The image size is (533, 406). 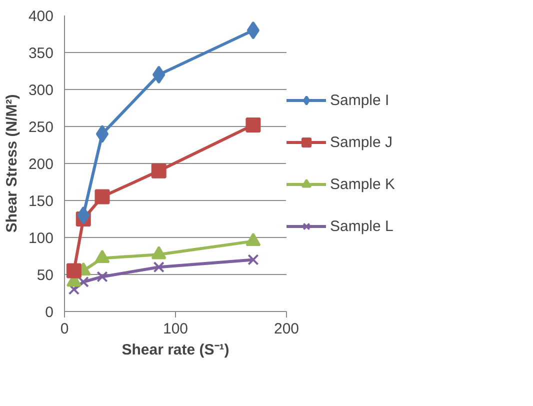 I want to click on legend-label: Sample L, so click(x=362, y=226).